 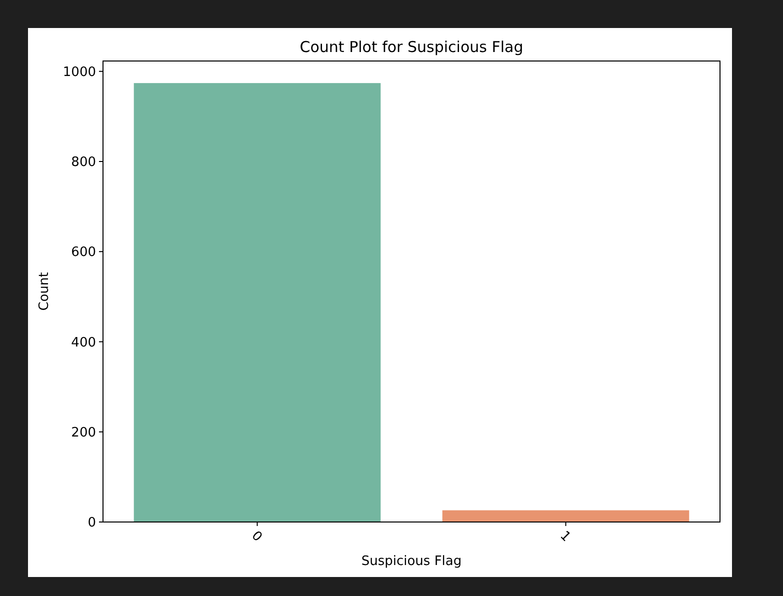 I want to click on y-axis-title: Count, so click(x=44, y=291).